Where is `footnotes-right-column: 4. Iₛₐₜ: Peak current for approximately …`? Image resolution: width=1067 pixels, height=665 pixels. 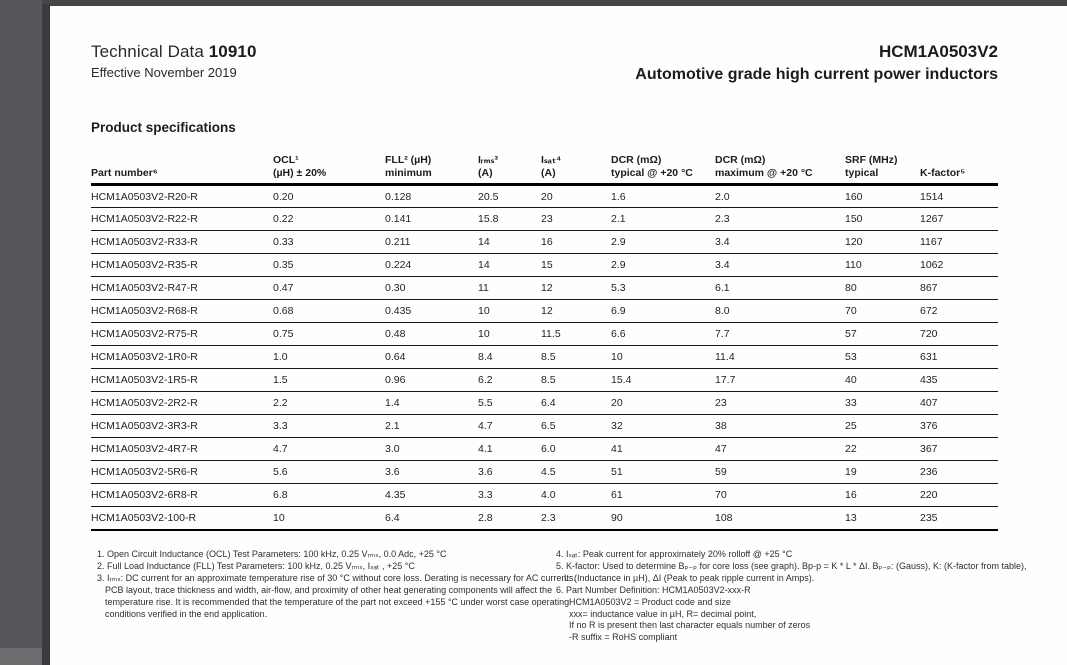 footnotes-right-column: 4. Iₛₐₜ: Peak current for approximately … is located at coordinates (791, 596).